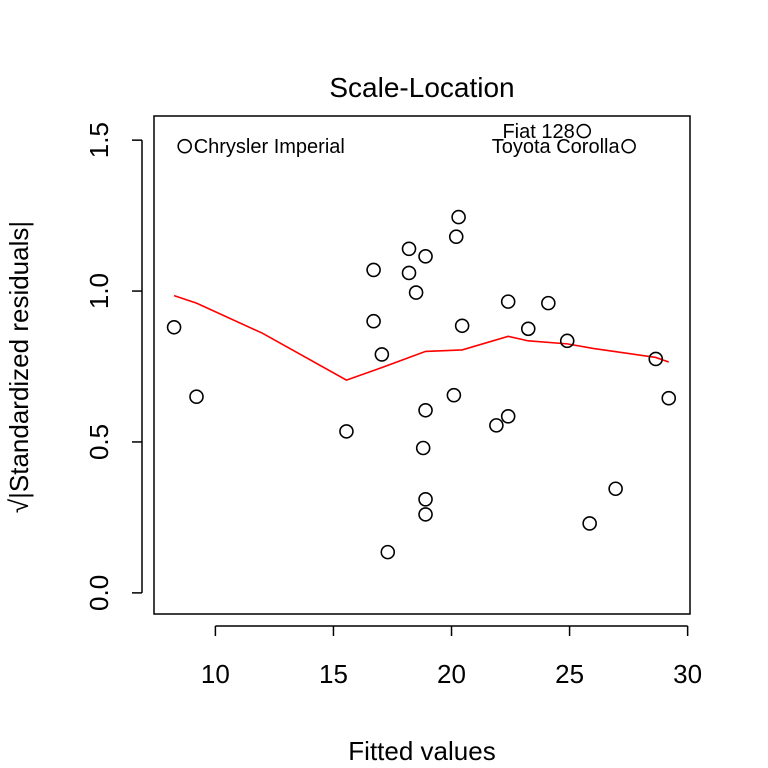 The width and height of the screenshot is (768, 768). I want to click on x-tick-label: 20, so click(451, 674).